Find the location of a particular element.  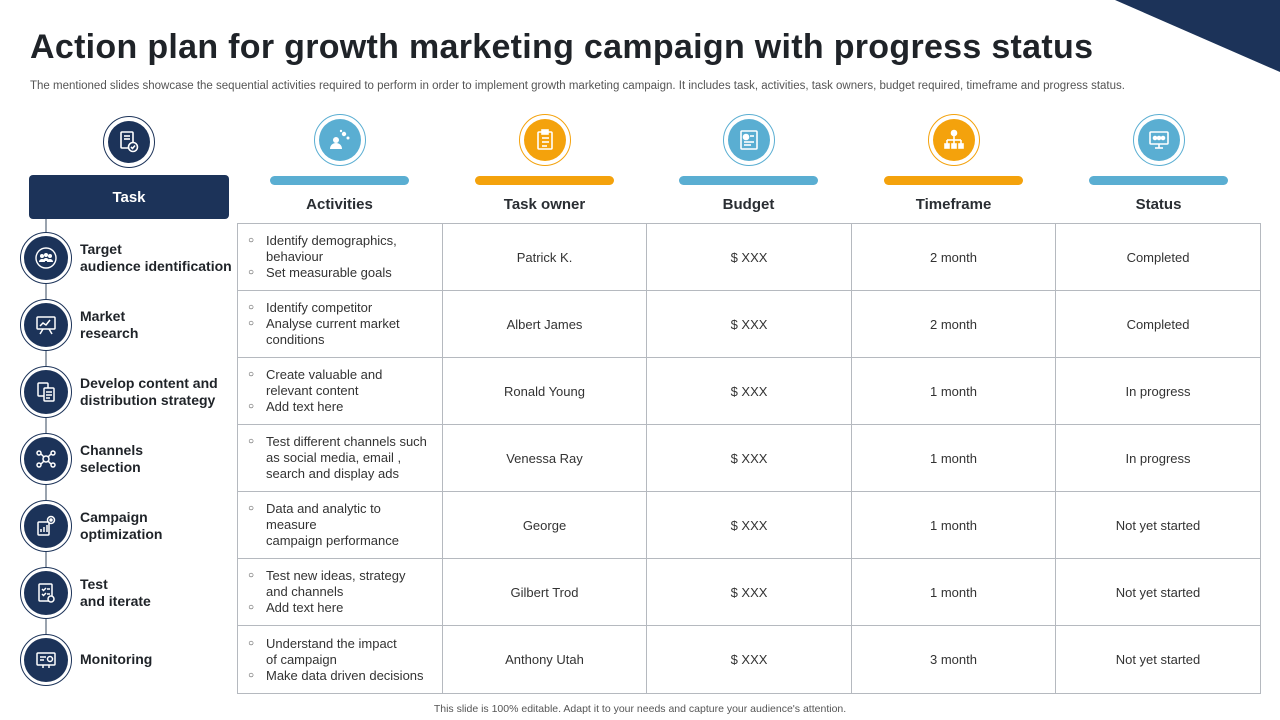

monitoring-screen-icon is located at coordinates (46, 659).